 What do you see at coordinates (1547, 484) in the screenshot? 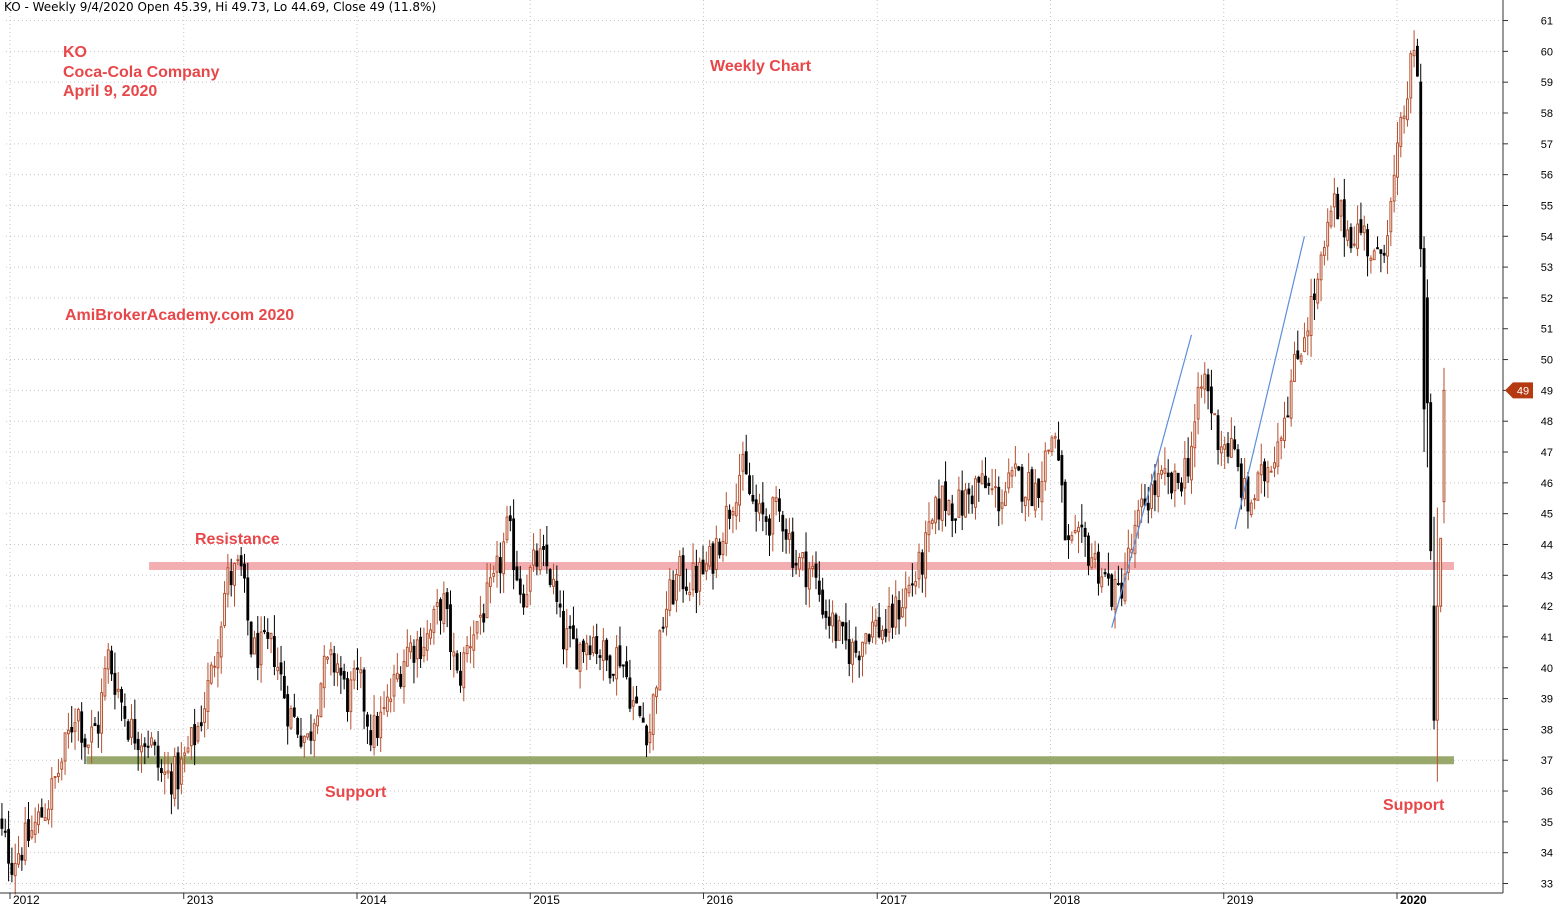
I see `y-tick-label: 46` at bounding box center [1547, 484].